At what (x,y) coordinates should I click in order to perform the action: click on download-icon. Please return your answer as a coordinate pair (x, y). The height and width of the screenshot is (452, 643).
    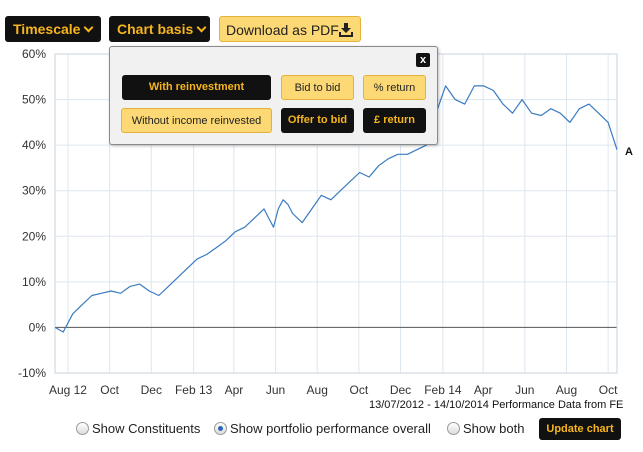
    Looking at the image, I should click on (346, 30).